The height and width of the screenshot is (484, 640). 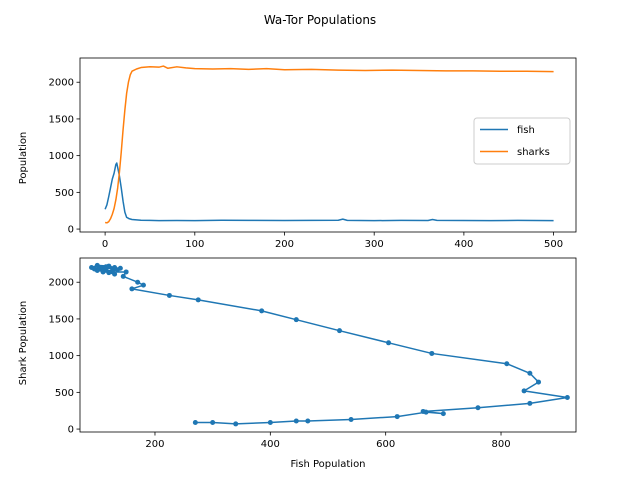 What do you see at coordinates (194, 244) in the screenshot?
I see `top-x-tick-label: 100` at bounding box center [194, 244].